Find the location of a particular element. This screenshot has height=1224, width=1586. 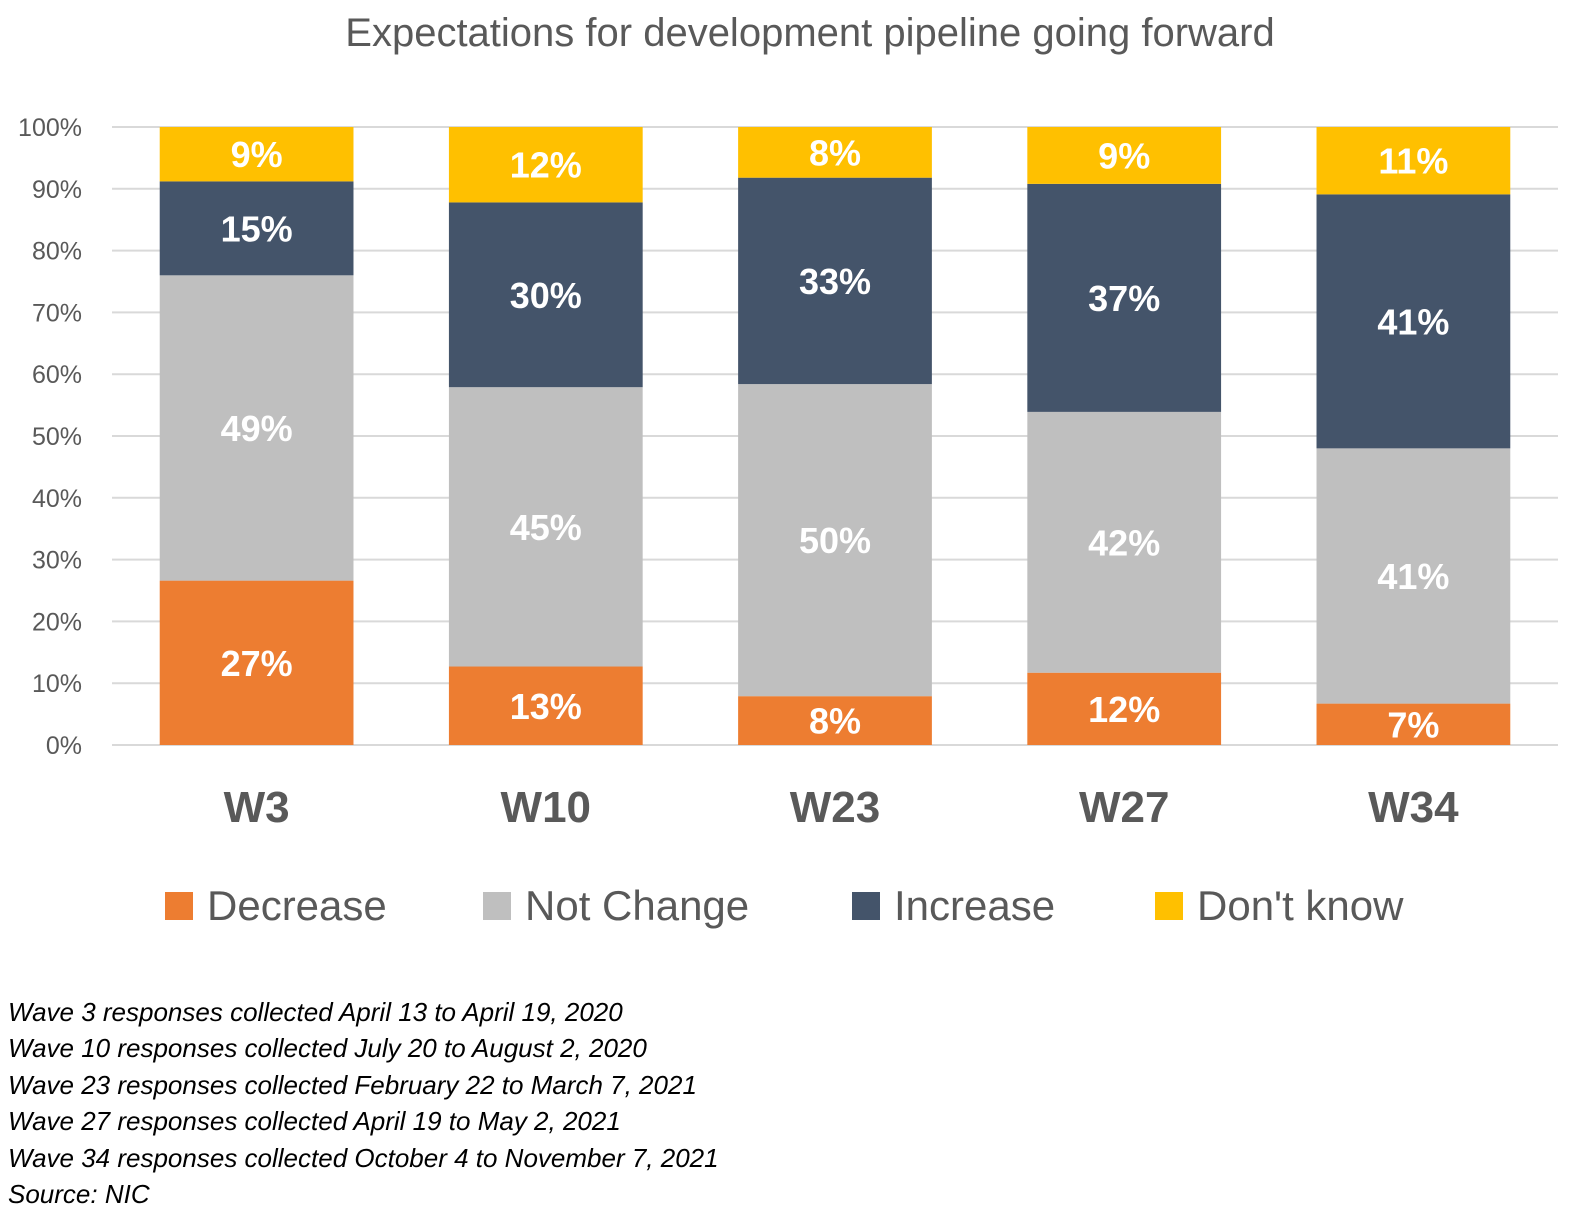

x-tick-label: W3 is located at coordinates (257, 807).